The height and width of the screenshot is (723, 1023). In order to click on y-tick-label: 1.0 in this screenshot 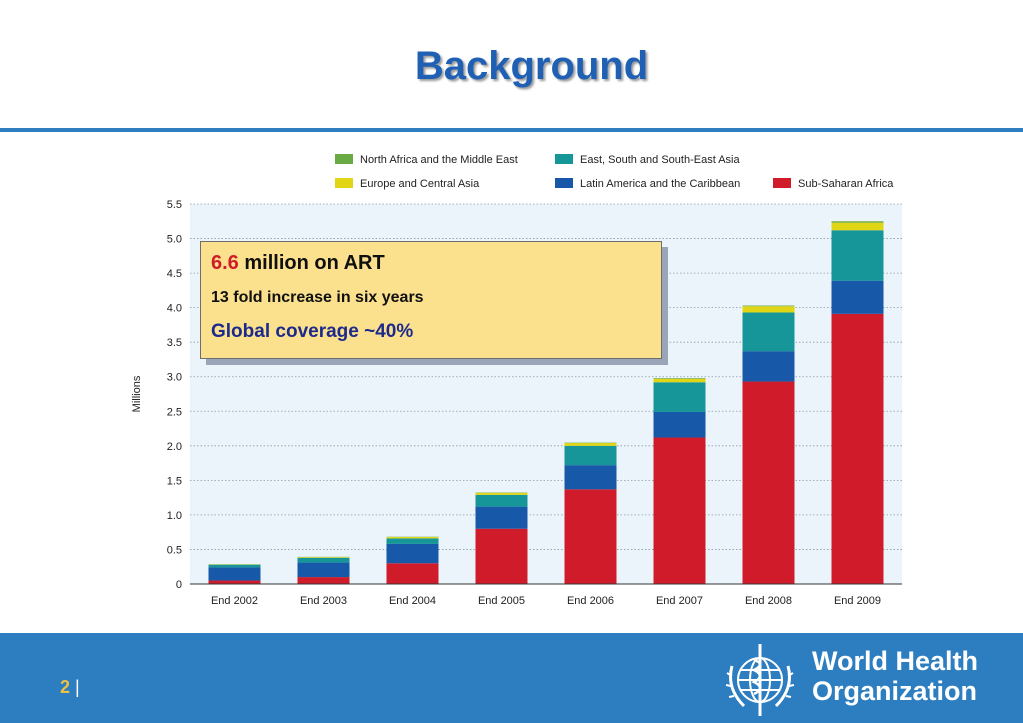, I will do `click(174, 516)`.